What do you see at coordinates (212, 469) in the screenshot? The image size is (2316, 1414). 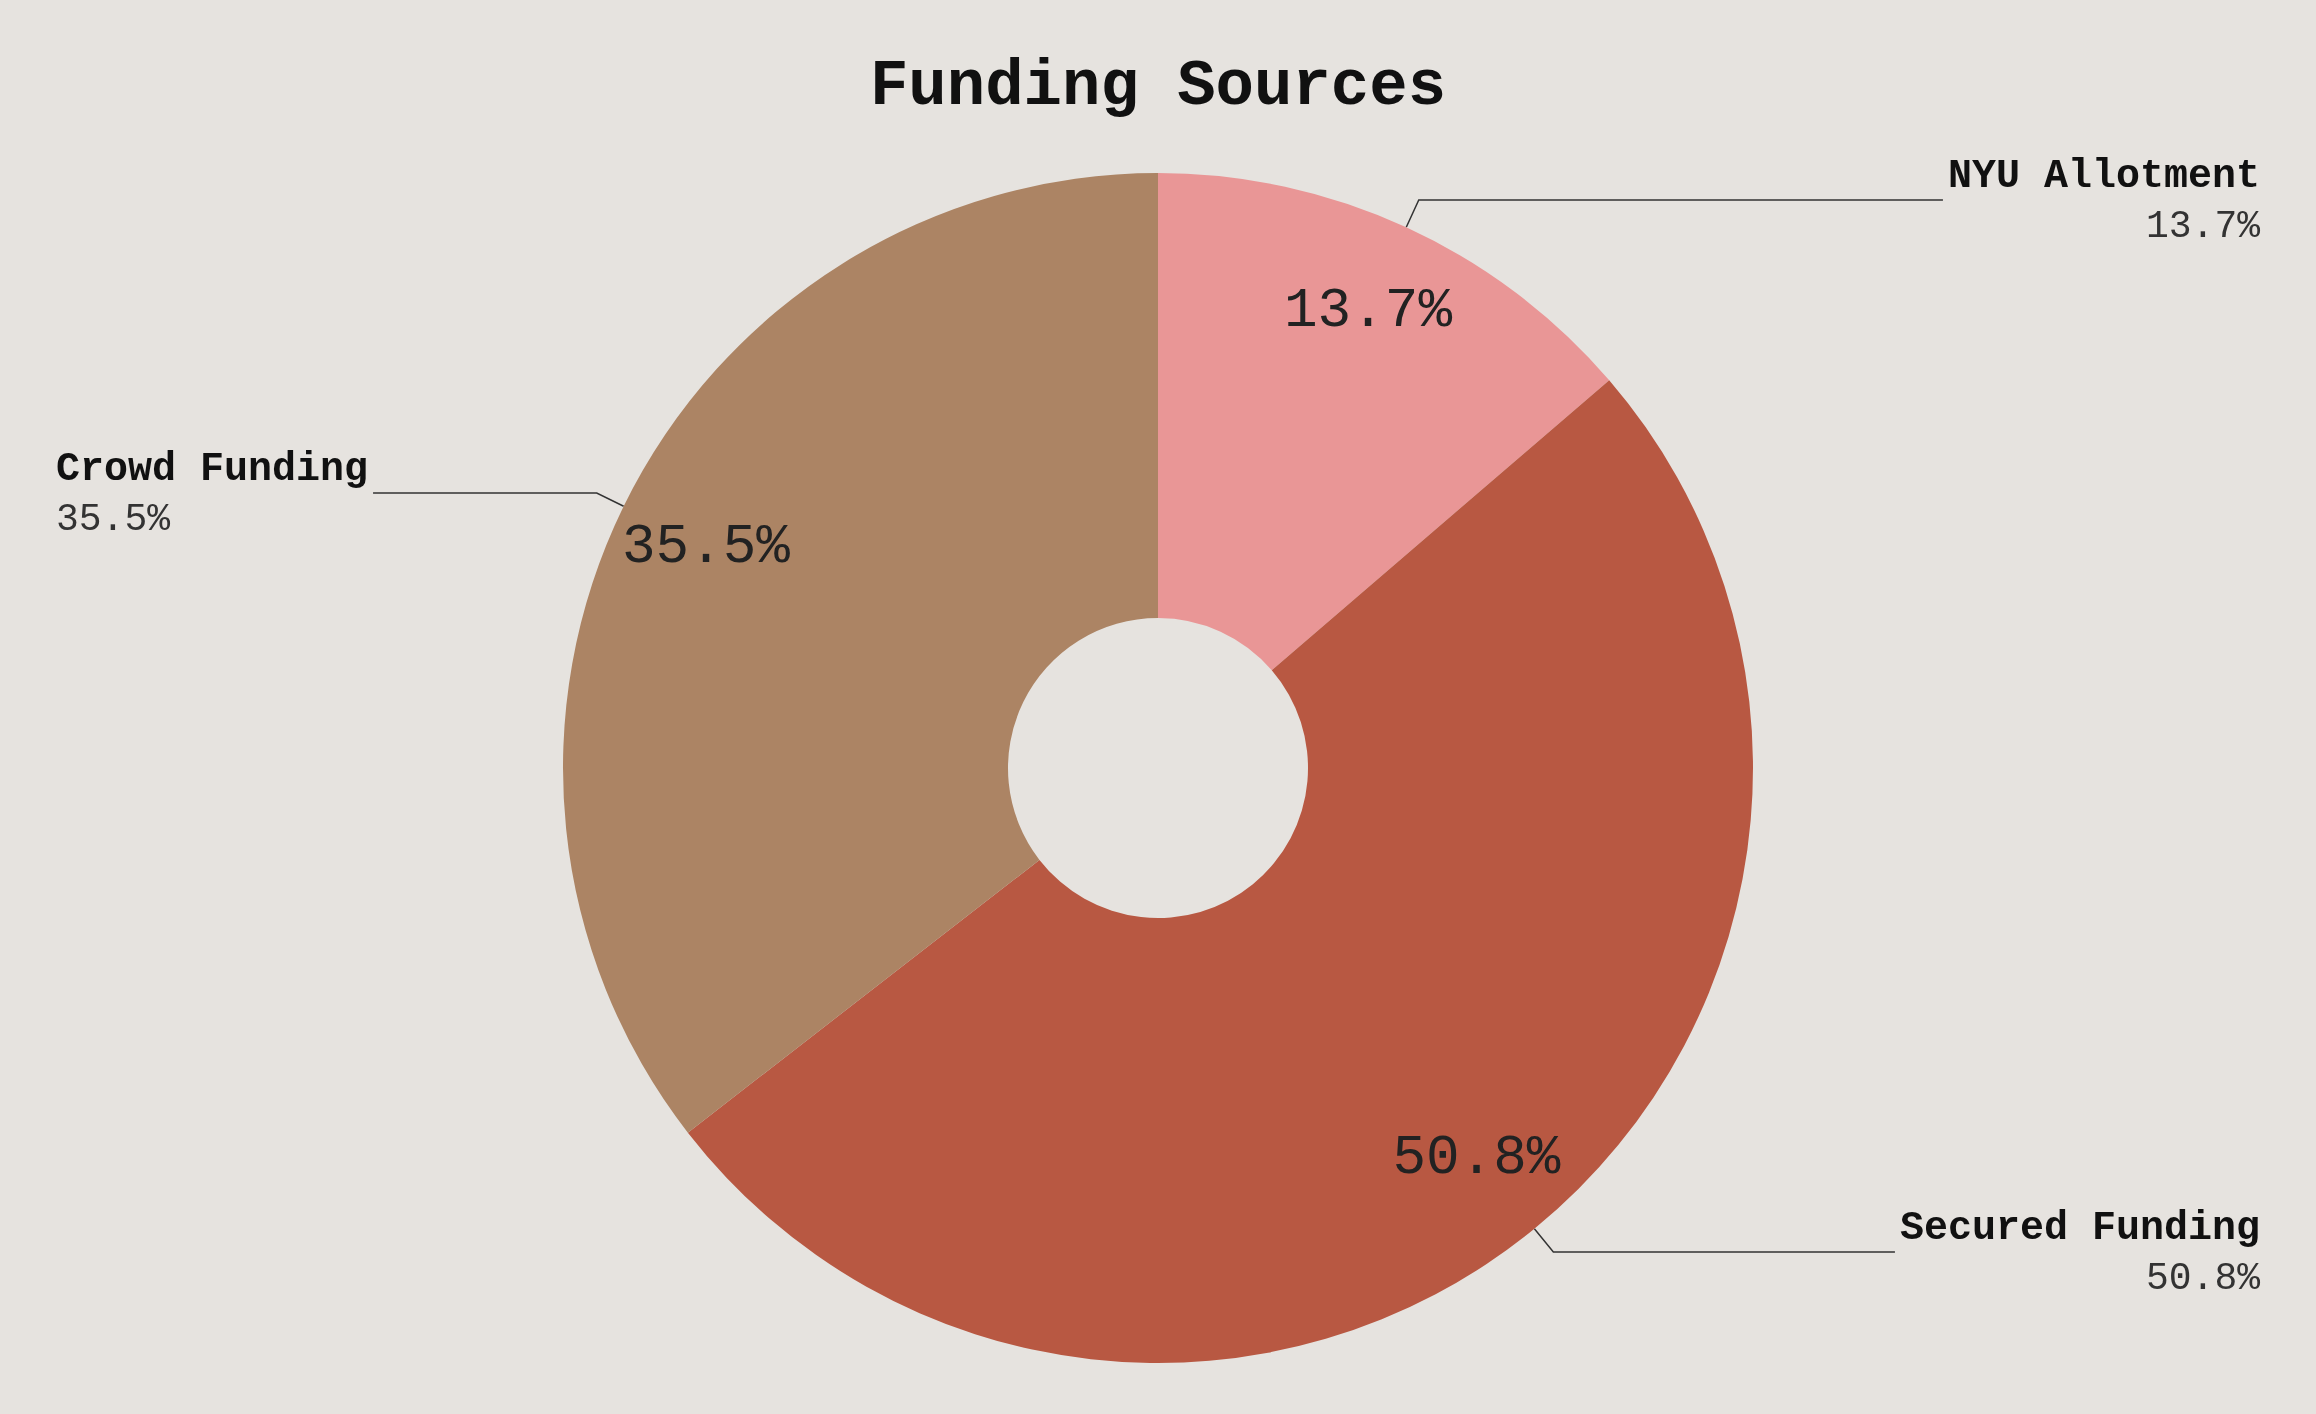 I see `slice-label: Crowd Funding` at bounding box center [212, 469].